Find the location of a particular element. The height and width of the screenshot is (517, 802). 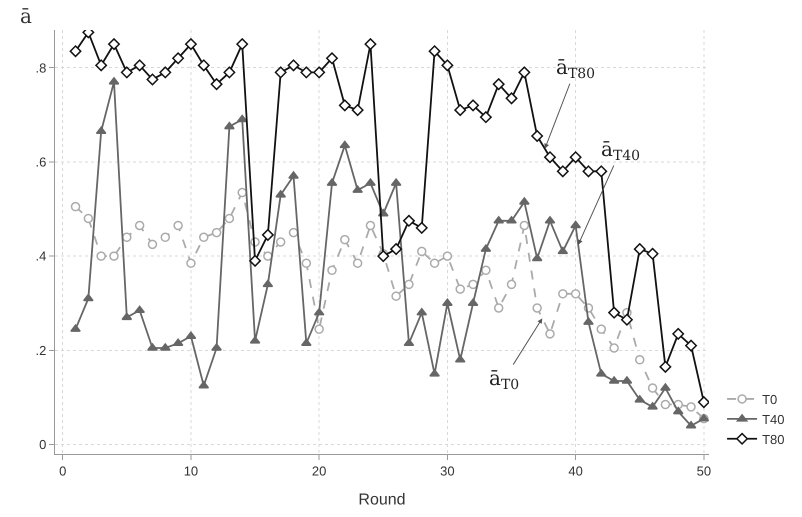

x-tick-label: 20 is located at coordinates (319, 471).